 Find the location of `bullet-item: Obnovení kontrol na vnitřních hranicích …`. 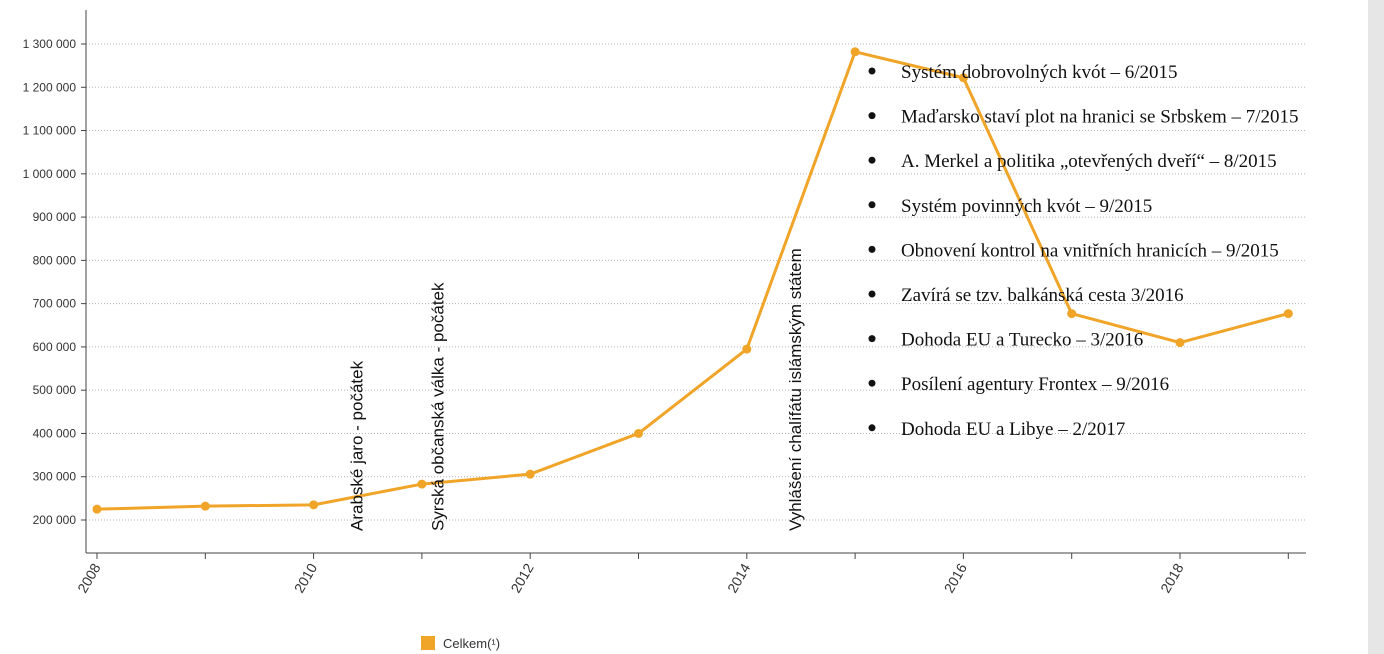

bullet-item: Obnovení kontrol na vnitřních hranicích … is located at coordinates (1090, 250).